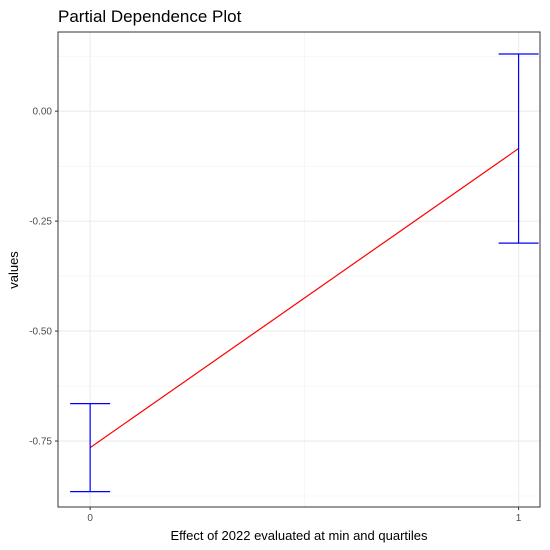 This screenshot has height=550, width=550. What do you see at coordinates (519, 518) in the screenshot?
I see `x-tick-label: 1` at bounding box center [519, 518].